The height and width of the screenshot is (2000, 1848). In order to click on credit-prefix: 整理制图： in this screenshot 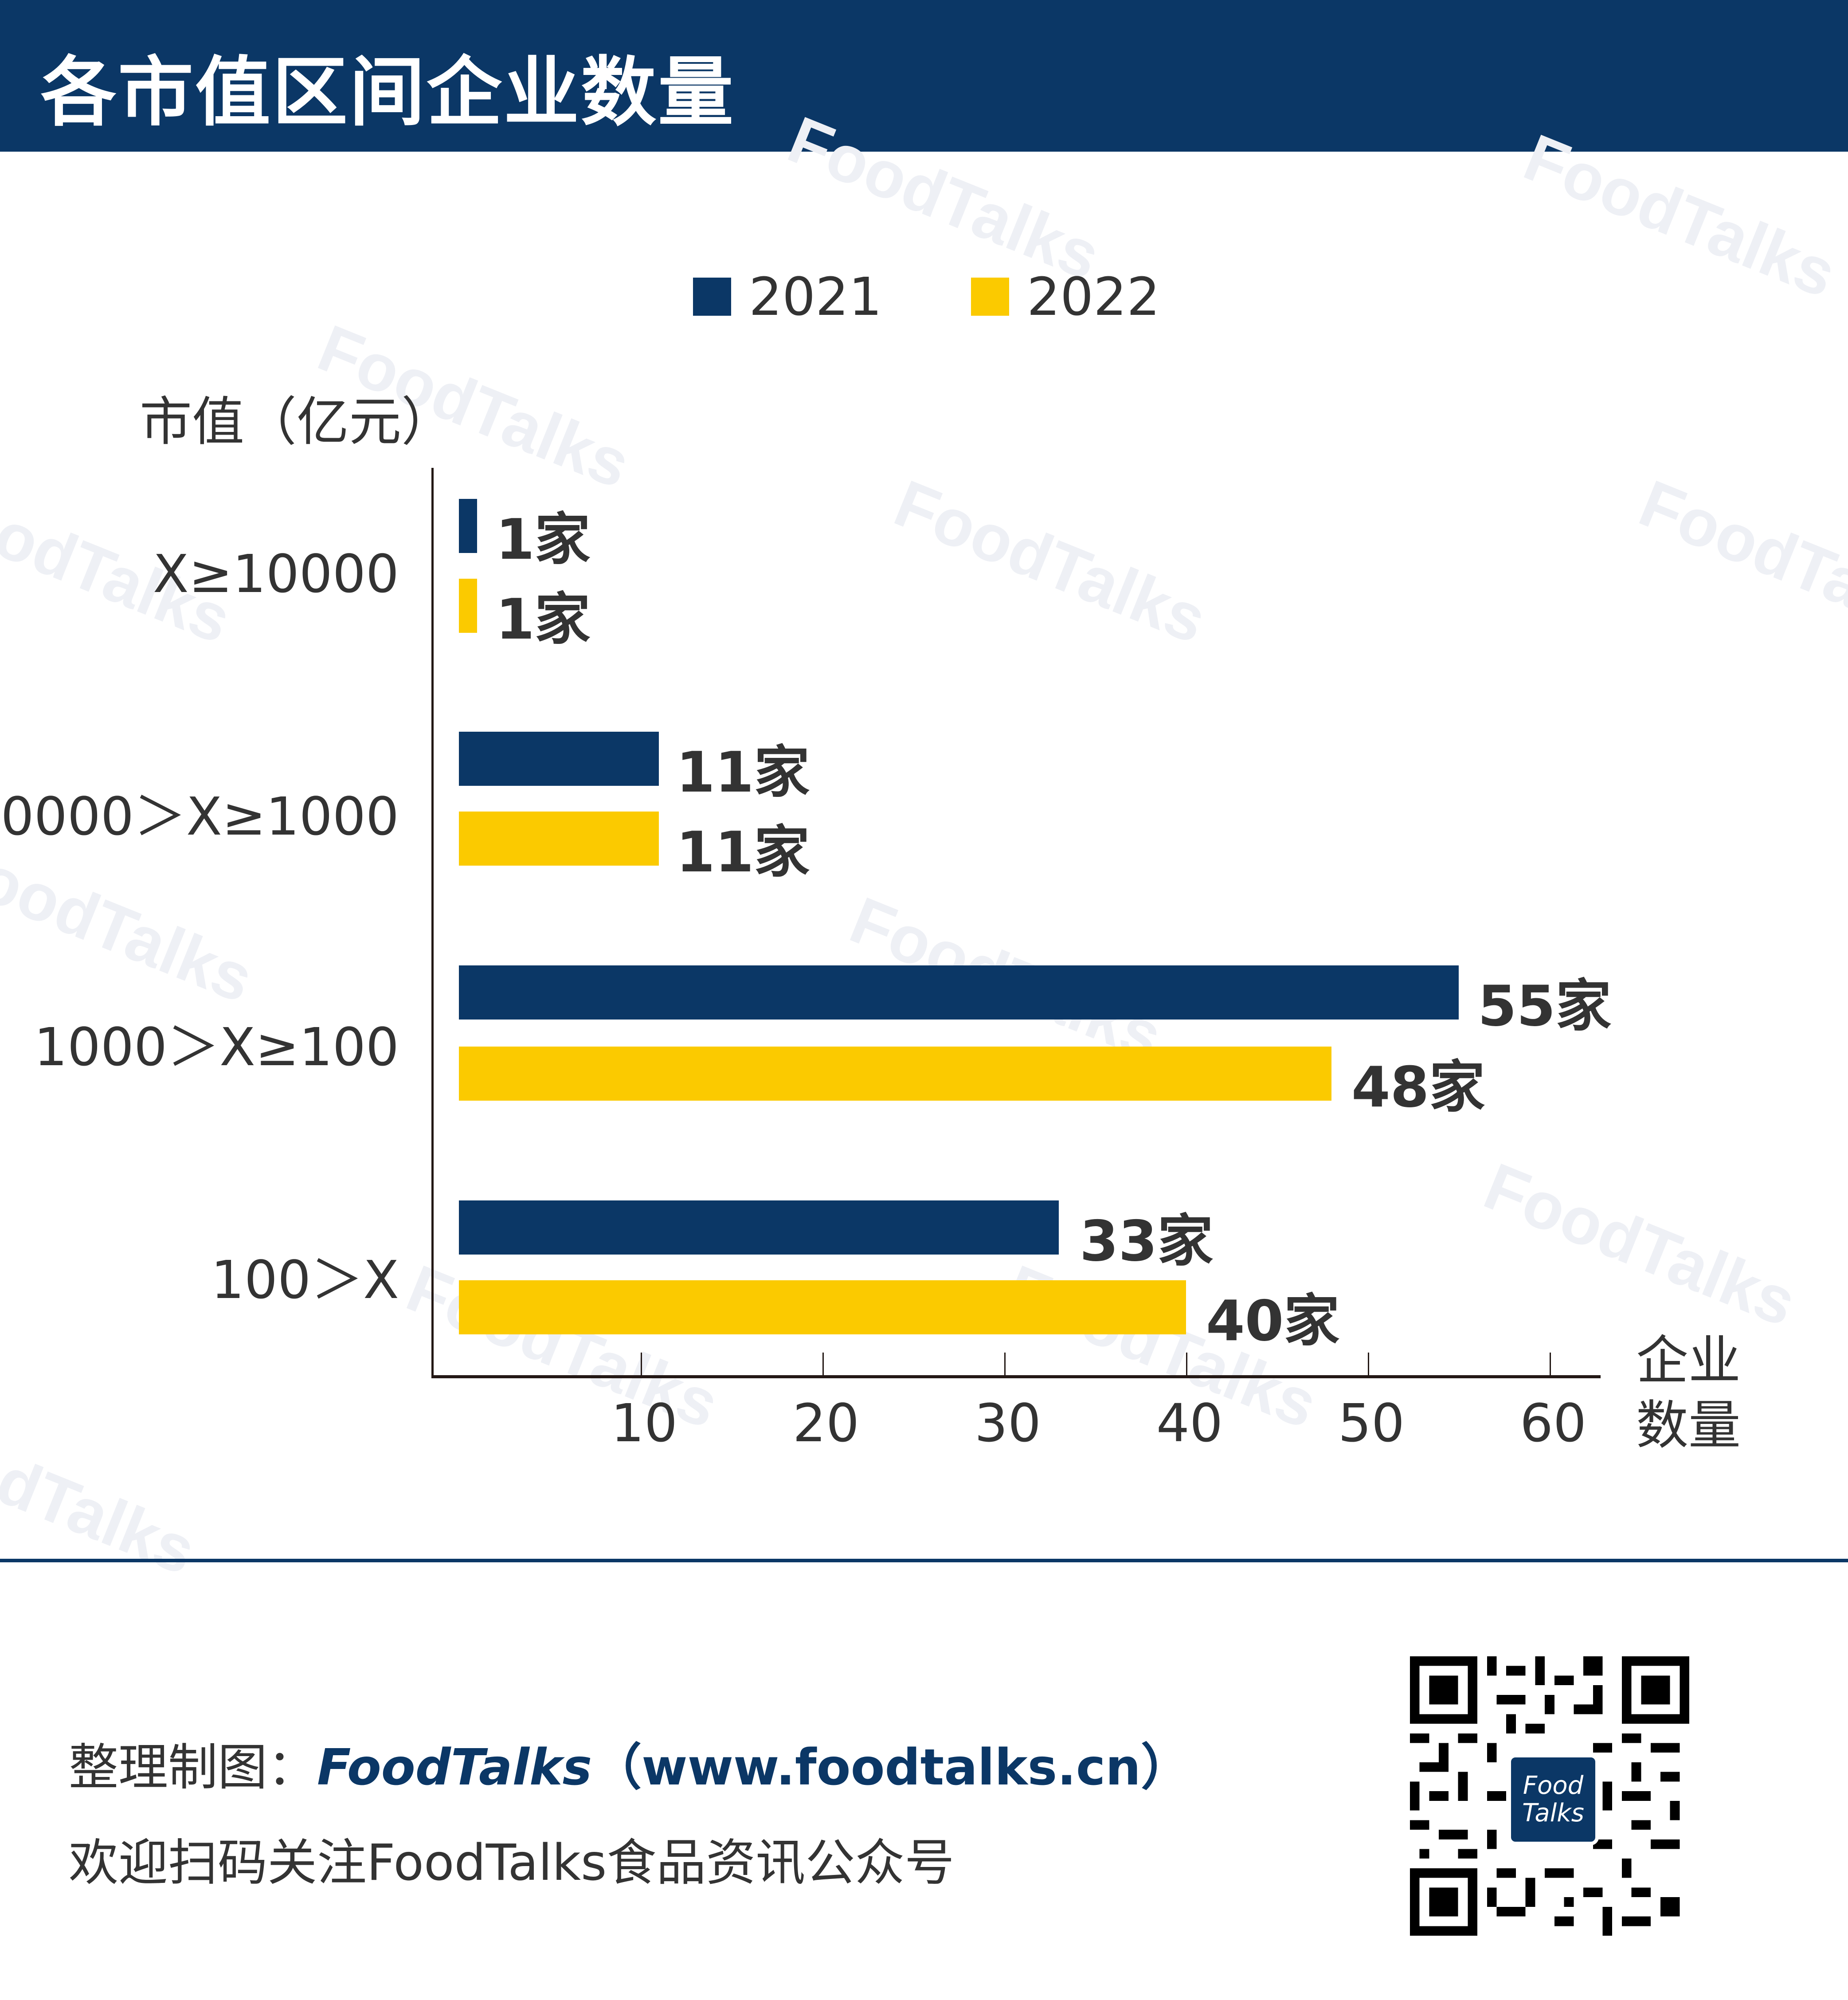, I will do `click(193, 1767)`.